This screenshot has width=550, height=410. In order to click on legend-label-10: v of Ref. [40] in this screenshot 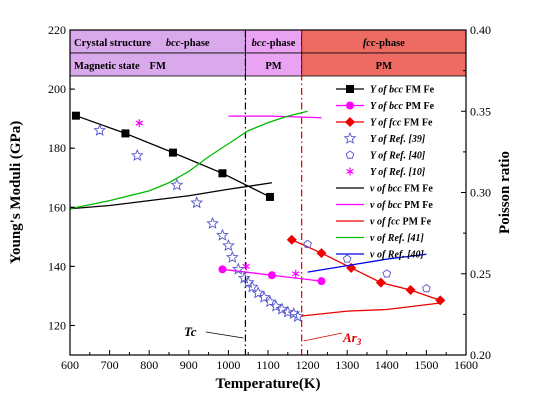, I will do `click(397, 255)`.